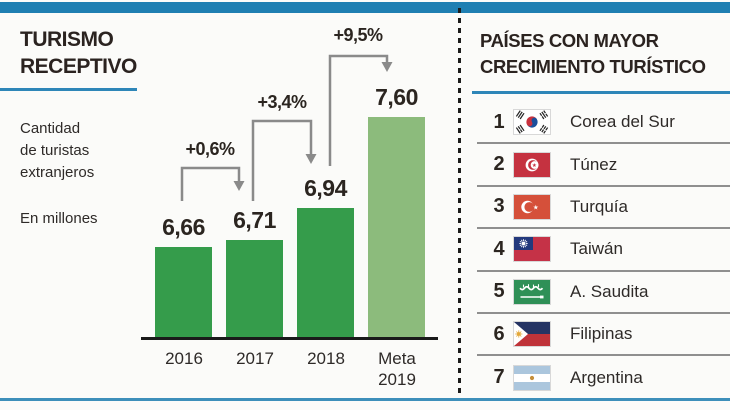 The width and height of the screenshot is (730, 410). What do you see at coordinates (397, 369) in the screenshot?
I see `axis-label-meta-2019: Meta 2019` at bounding box center [397, 369].